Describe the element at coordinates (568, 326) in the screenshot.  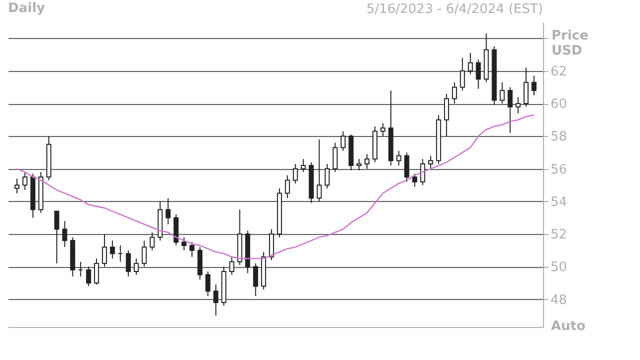
I see `text: Auto` at that location.